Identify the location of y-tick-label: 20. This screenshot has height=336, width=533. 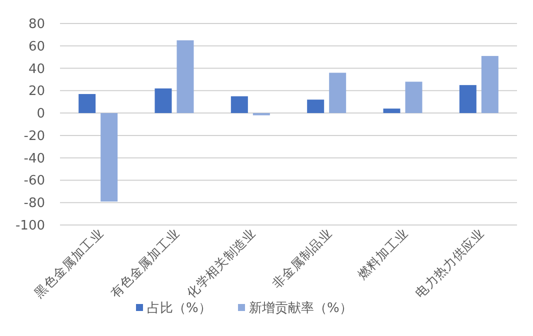
(36, 92).